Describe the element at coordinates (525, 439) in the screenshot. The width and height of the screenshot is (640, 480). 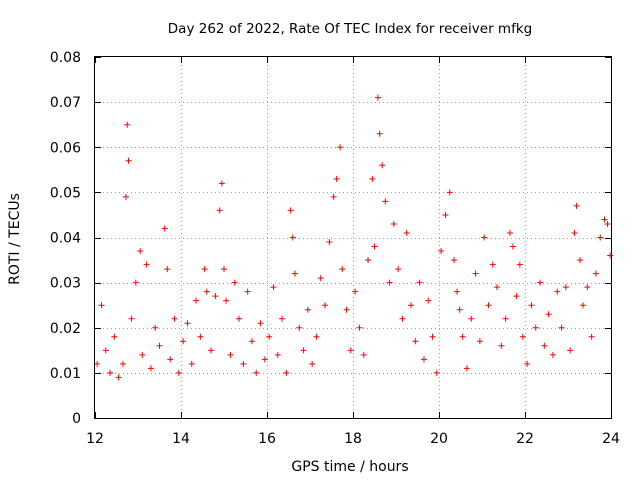
I see `x-tick-label: 22` at that location.